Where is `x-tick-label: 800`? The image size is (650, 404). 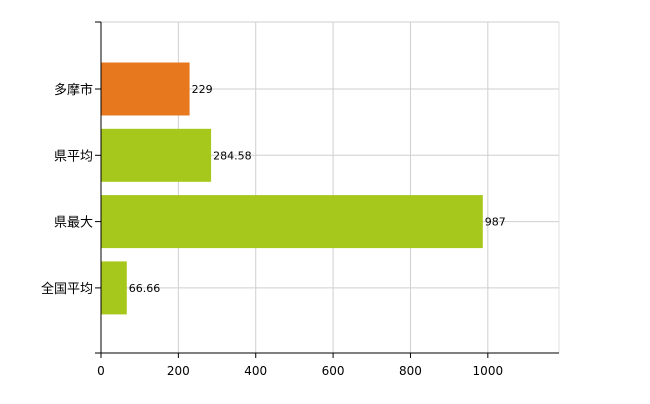
x-tick-label: 800 is located at coordinates (410, 371).